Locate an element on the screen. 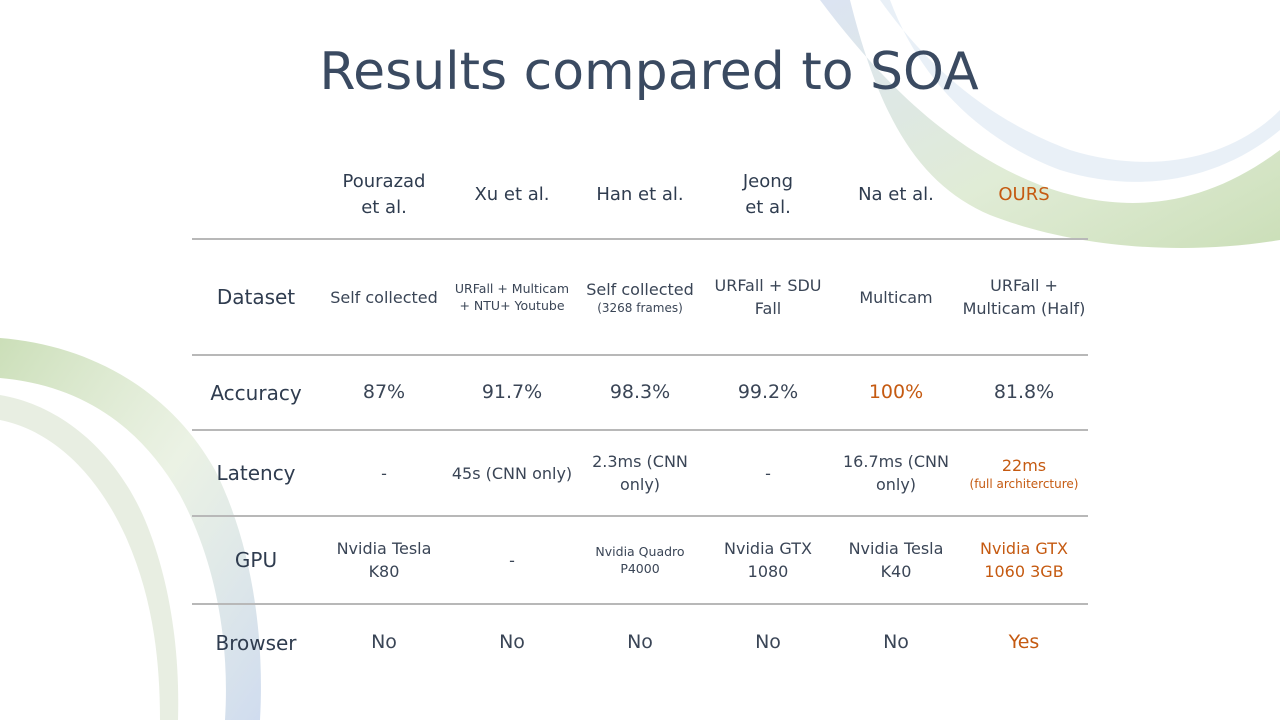 Image resolution: width=1280 pixels, height=720 pixels. table-cell: 81.8% is located at coordinates (1024, 392).